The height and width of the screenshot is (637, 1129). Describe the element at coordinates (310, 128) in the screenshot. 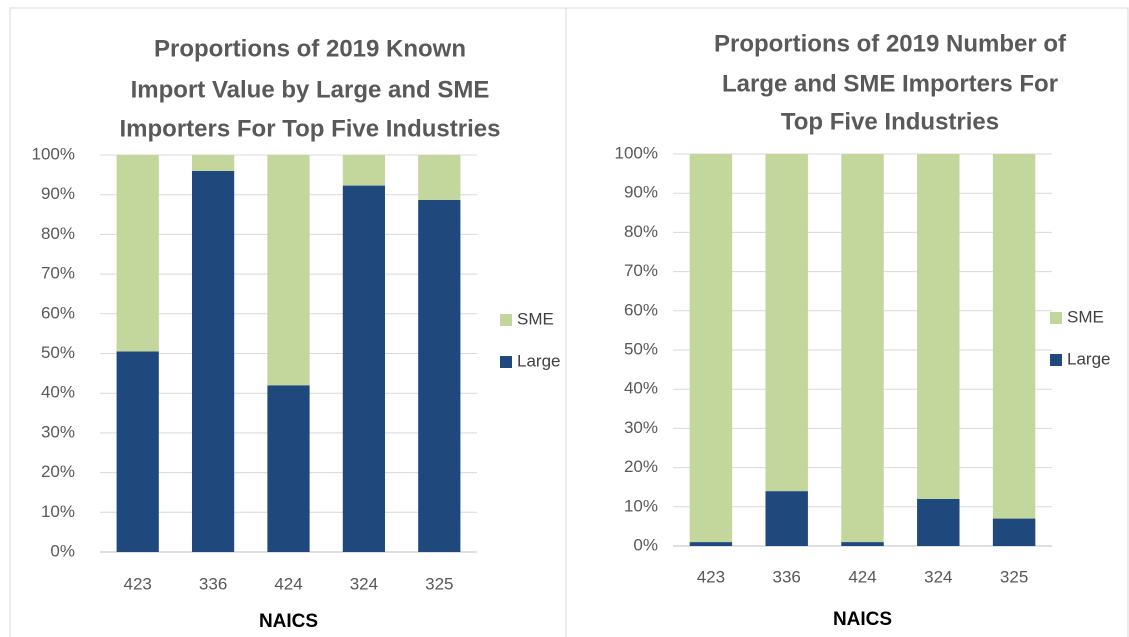

I see `chart-title: Importers For Top Five Industries` at that location.